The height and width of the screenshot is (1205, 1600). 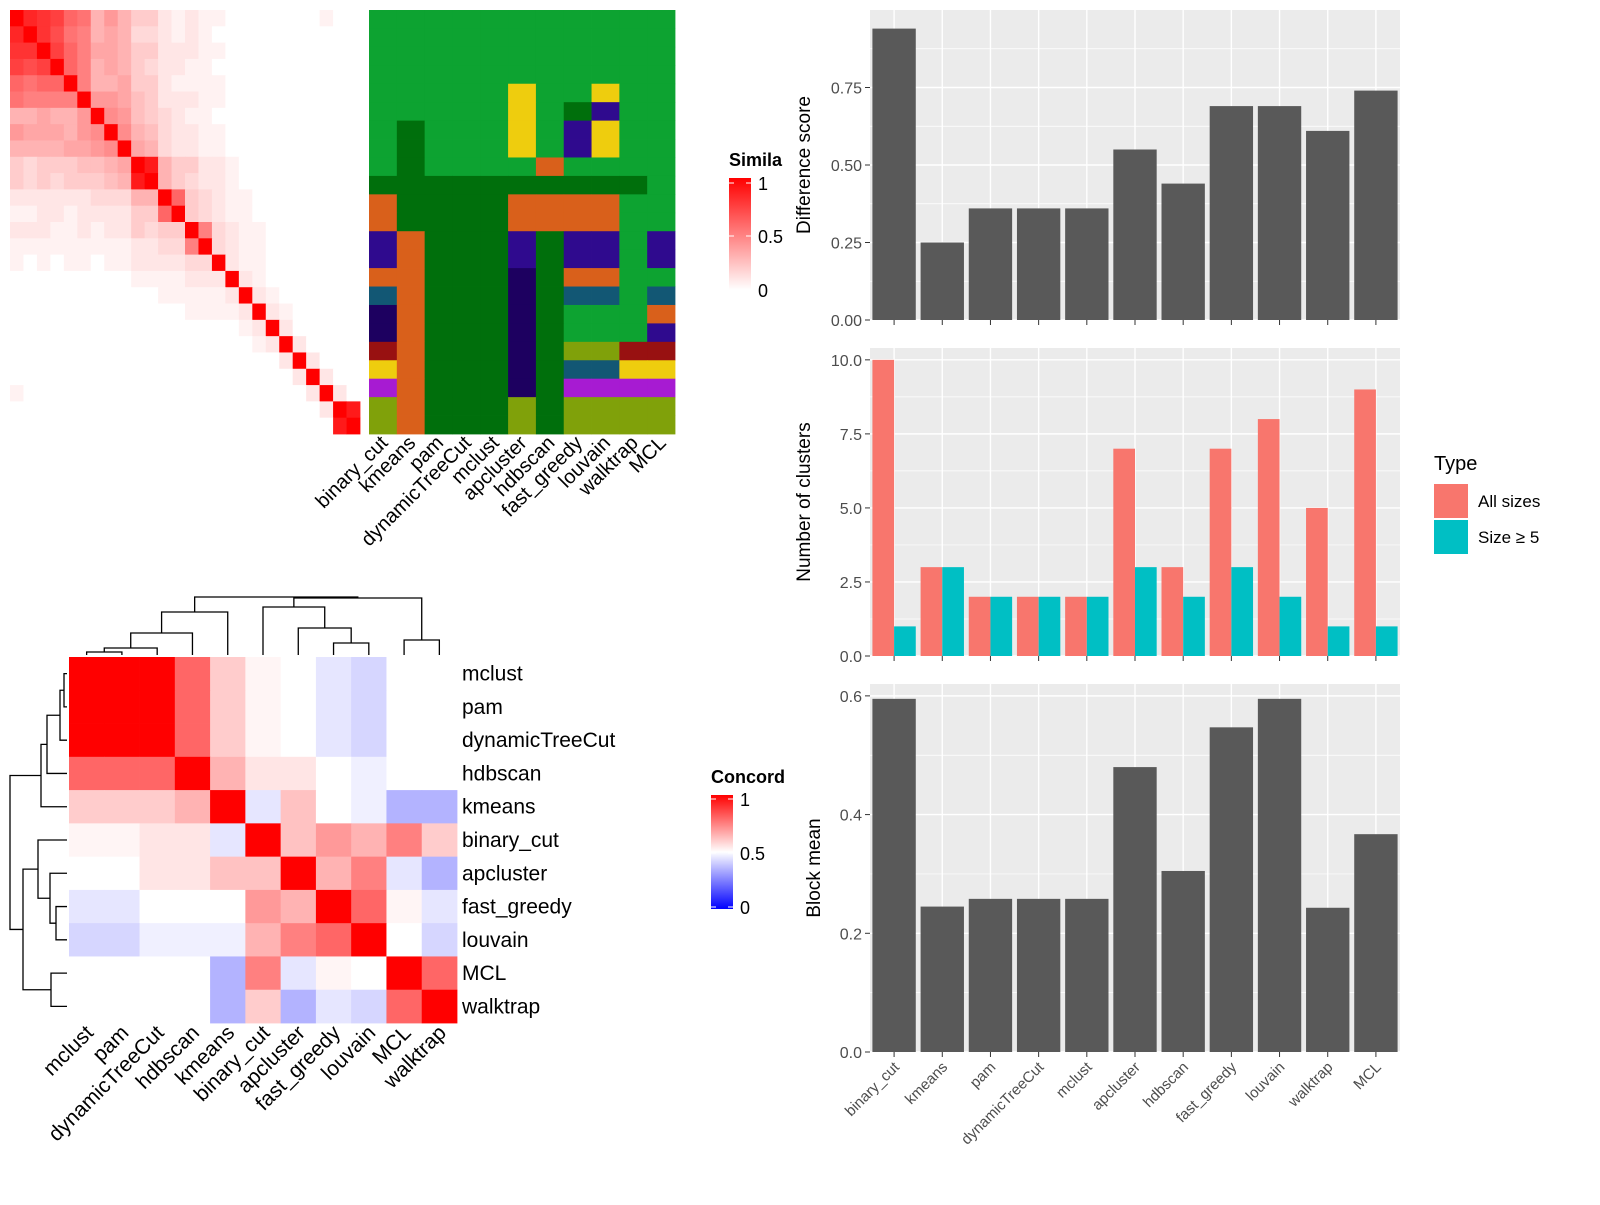 I want to click on bar-all-sizes, so click(x=1124, y=552).